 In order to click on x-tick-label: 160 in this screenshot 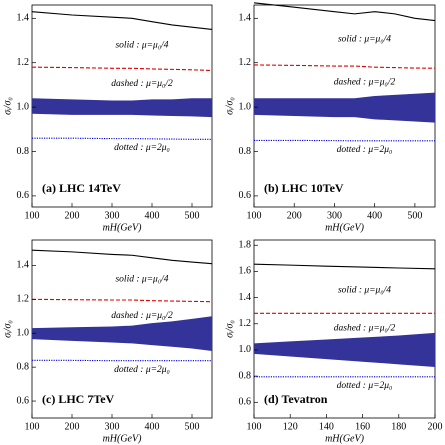, I will do `click(362, 426)`.